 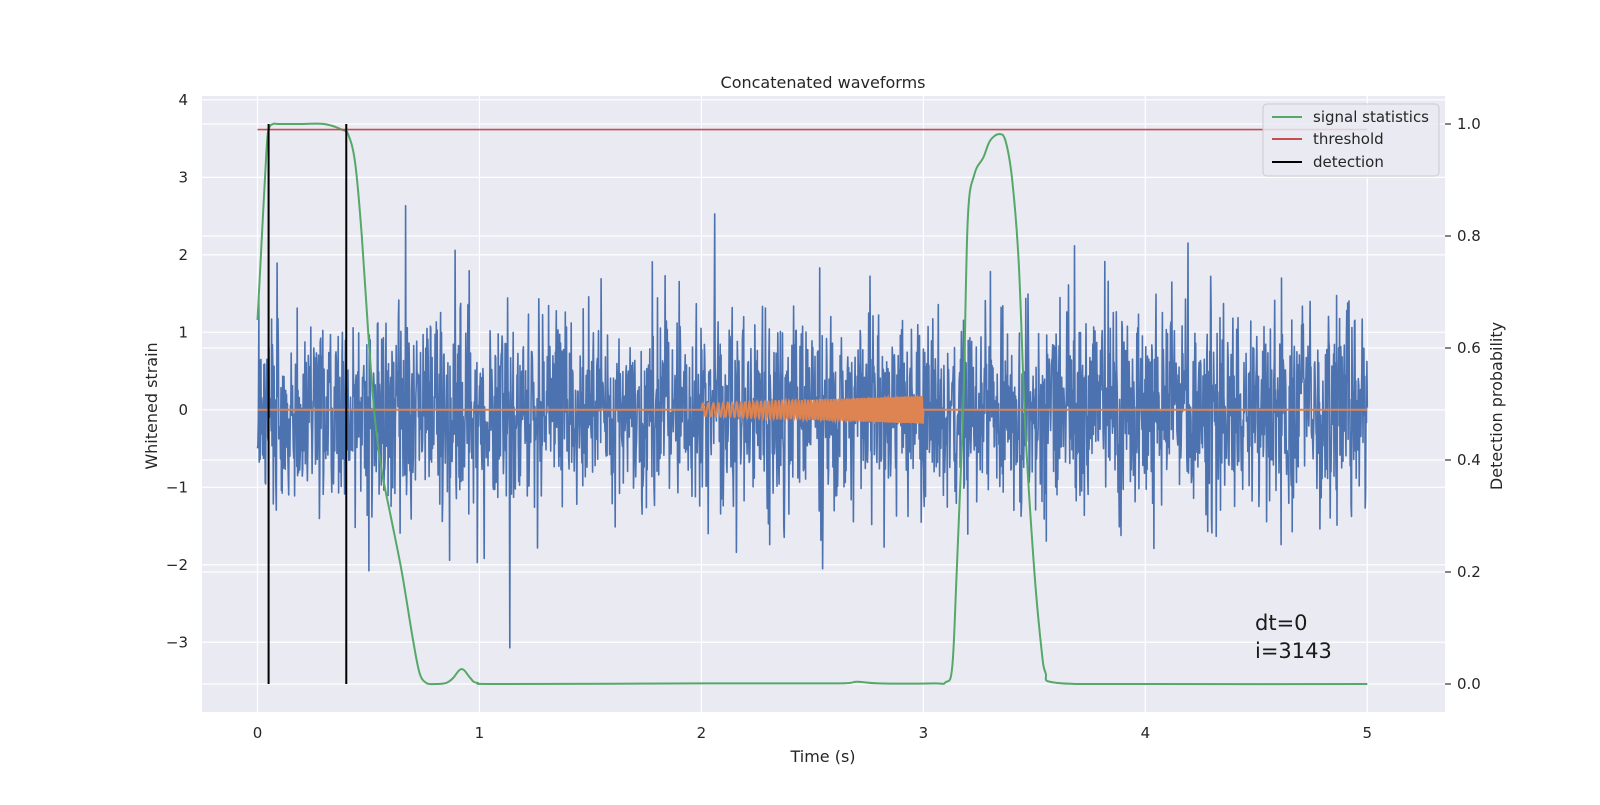 I want to click on y-tick-label-right: 0.0, so click(x=1469, y=684).